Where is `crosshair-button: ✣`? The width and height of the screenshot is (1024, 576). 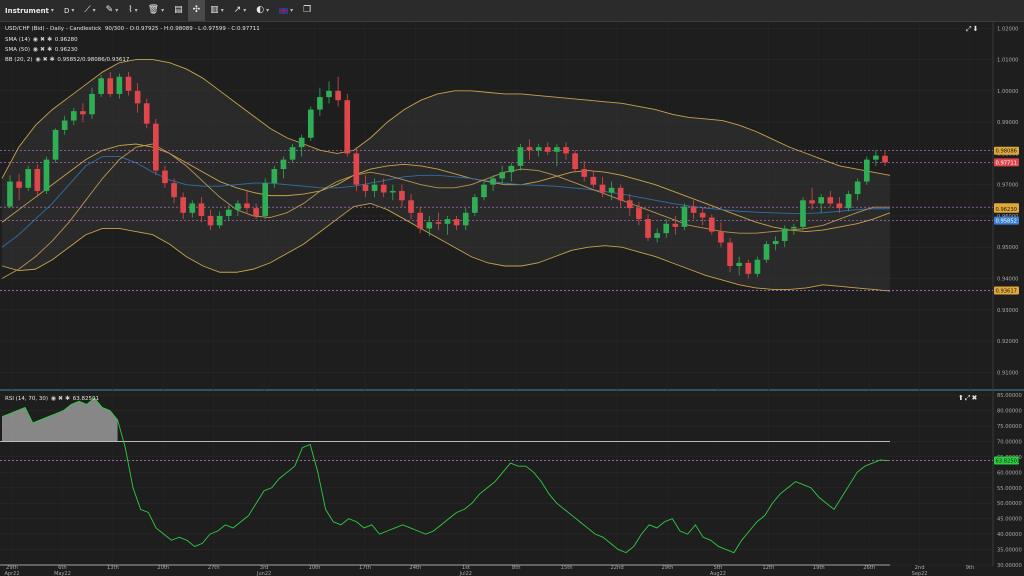 crosshair-button: ✣ is located at coordinates (196, 10).